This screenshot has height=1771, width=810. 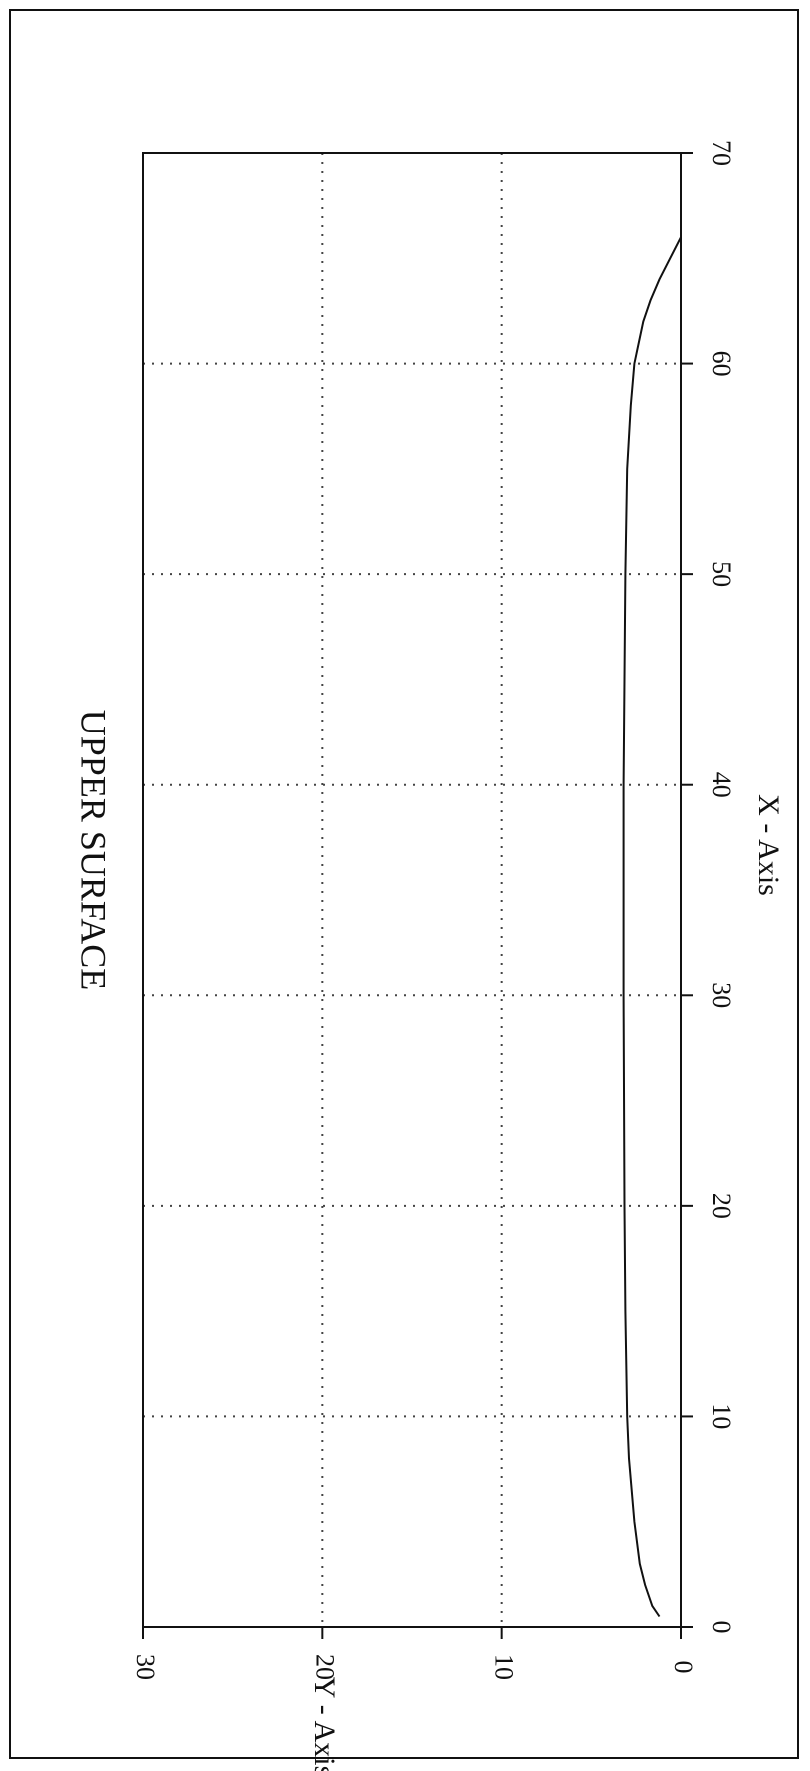 I want to click on y-tick-labels: 0 10 20 30, so click(x=414, y=1667).